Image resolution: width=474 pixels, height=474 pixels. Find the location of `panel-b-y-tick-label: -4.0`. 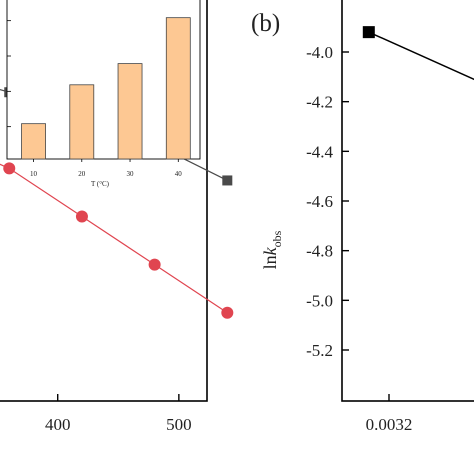

panel-b-y-tick-label: -4.0 is located at coordinates (319, 52).